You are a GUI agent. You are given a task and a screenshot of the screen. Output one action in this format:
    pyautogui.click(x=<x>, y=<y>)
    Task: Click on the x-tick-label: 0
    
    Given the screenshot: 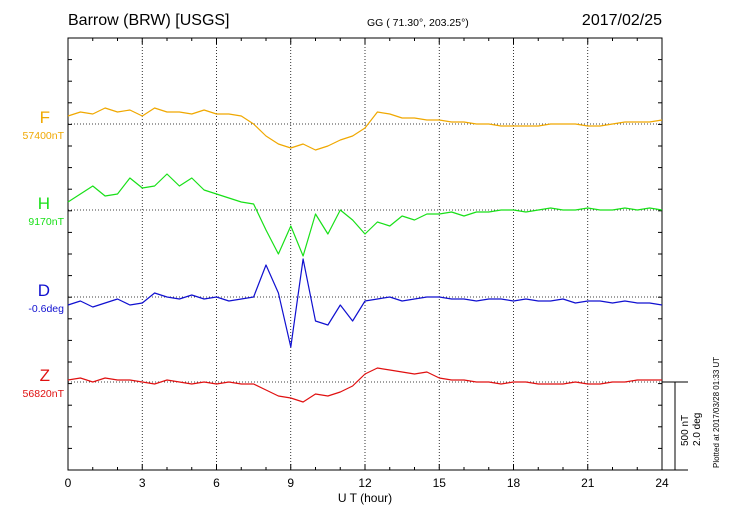 What is the action you would take?
    pyautogui.click(x=68, y=483)
    